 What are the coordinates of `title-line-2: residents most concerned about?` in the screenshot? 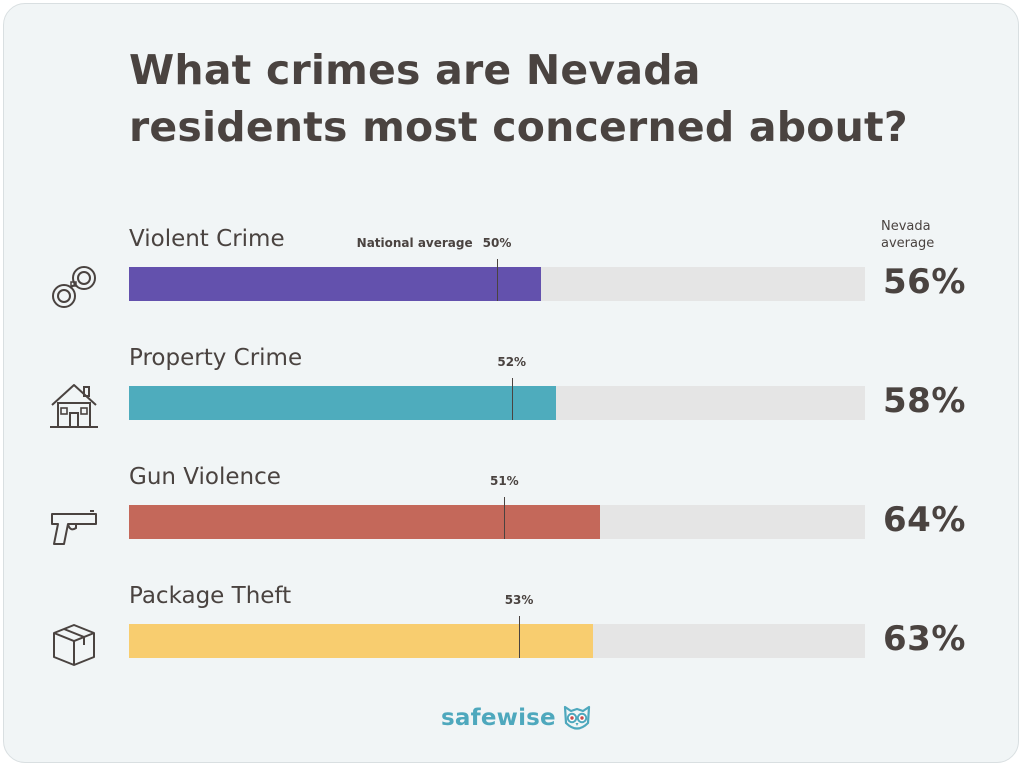 It's located at (518, 127).